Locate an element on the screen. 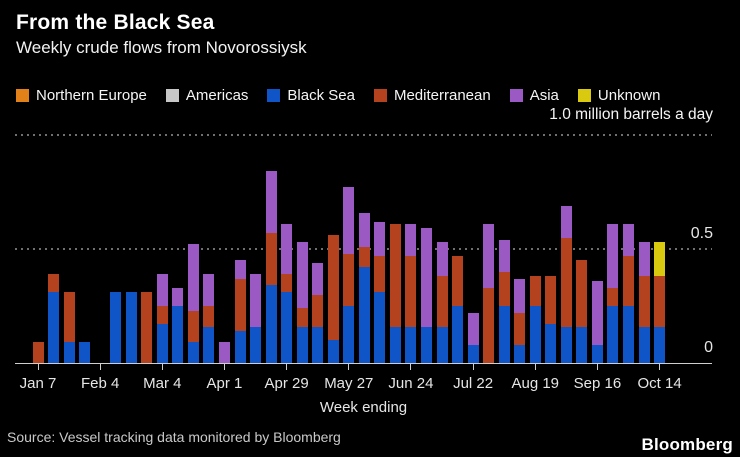 Image resolution: width=740 pixels, height=457 pixels. x-tick-label: Apr 1 is located at coordinates (224, 383).